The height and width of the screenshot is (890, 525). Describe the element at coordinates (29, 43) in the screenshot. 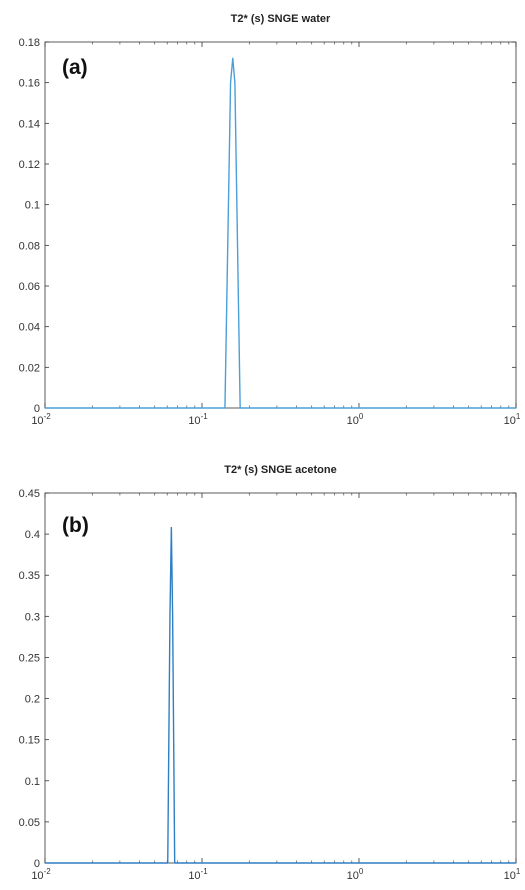

I see `y-tick-label: 0.18` at that location.